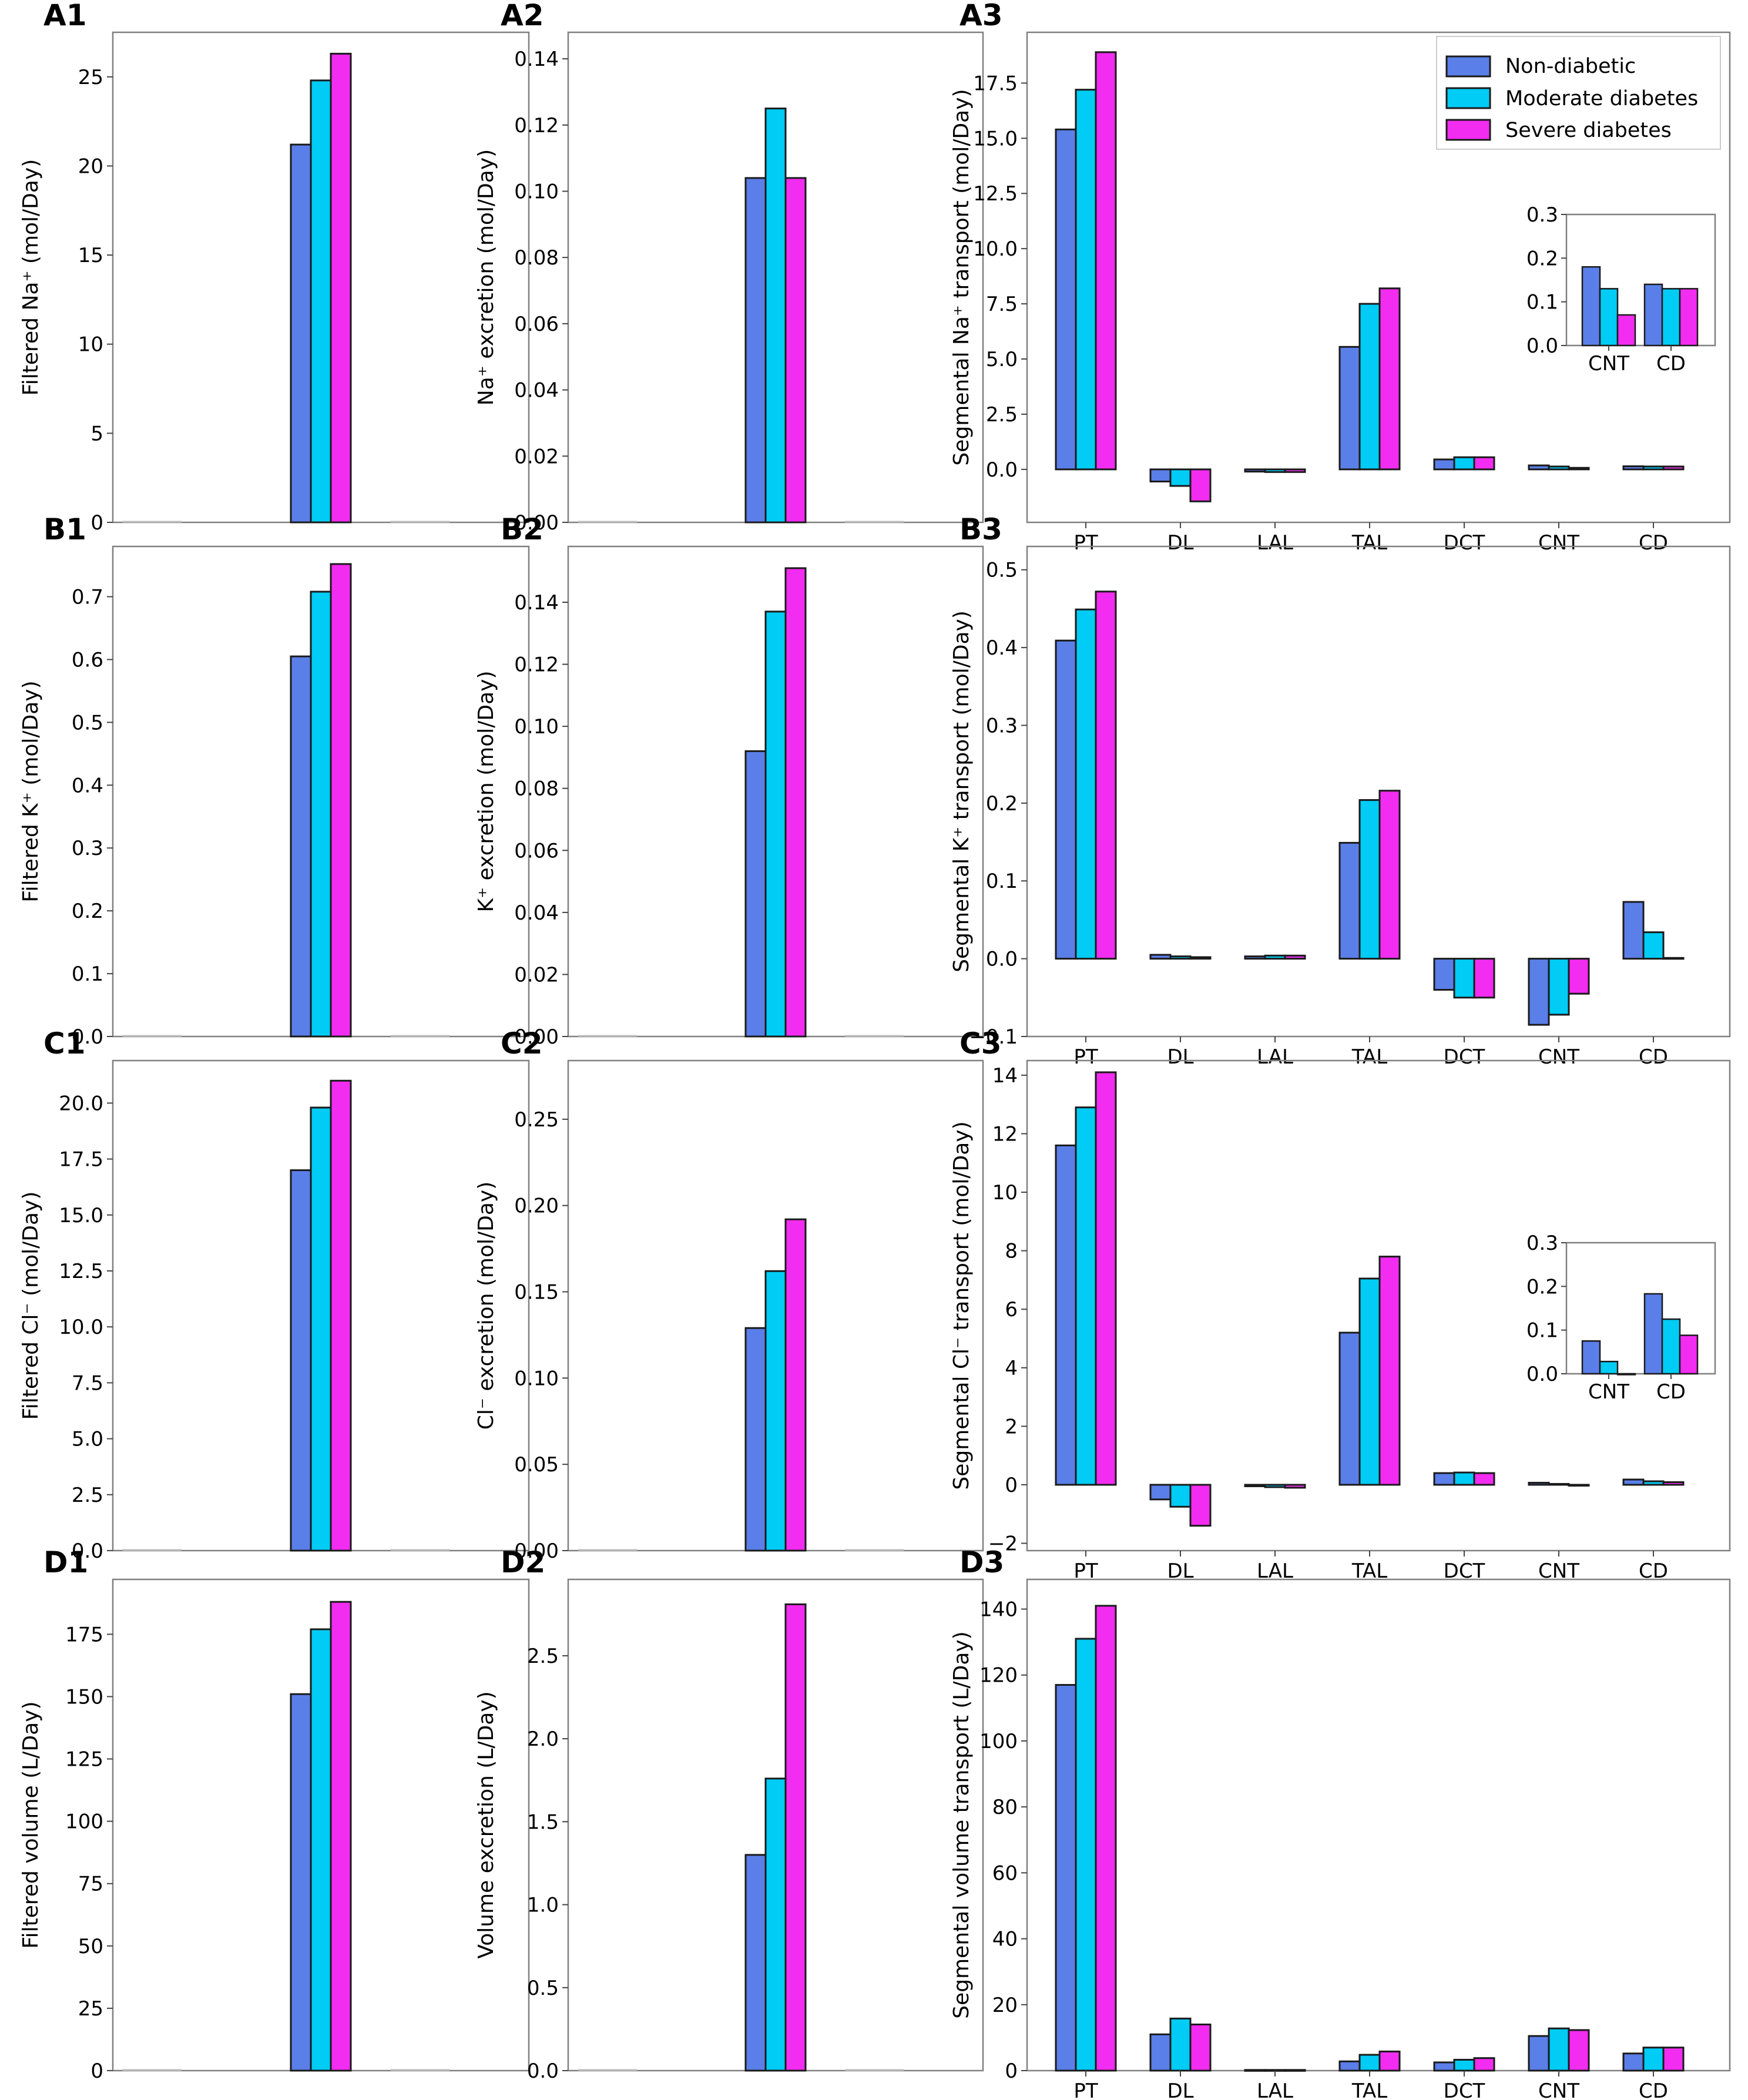  What do you see at coordinates (1484, 2064) in the screenshot?
I see `bar-D3-DCT-severe-diabetes` at bounding box center [1484, 2064].